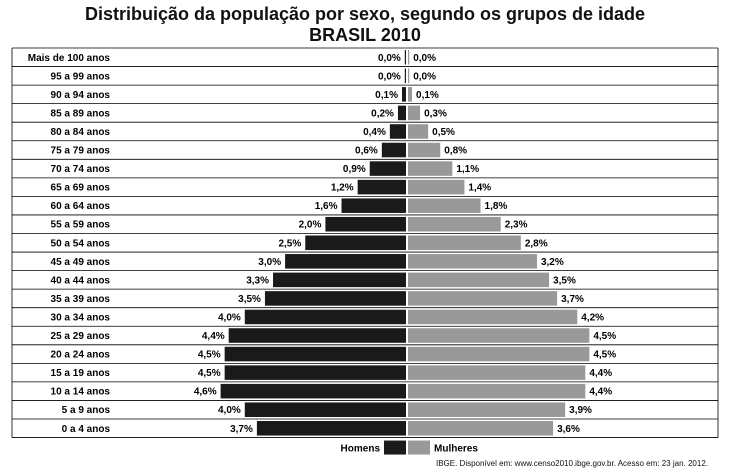 This screenshot has height=474, width=730. I want to click on age-group-label: 50 a 54 anos, so click(81, 243).